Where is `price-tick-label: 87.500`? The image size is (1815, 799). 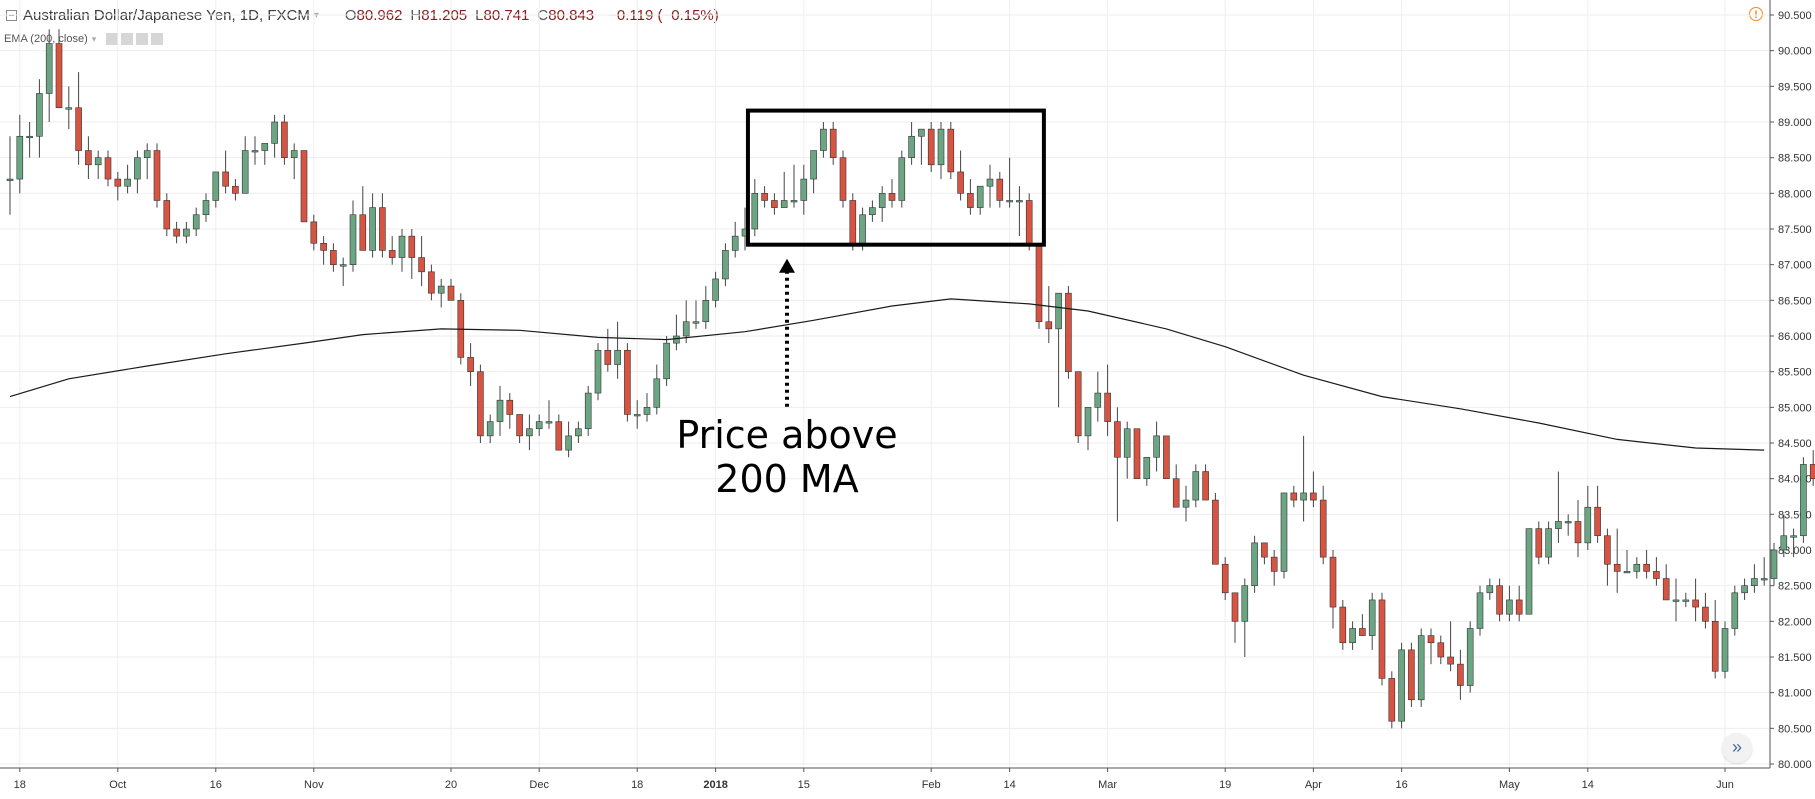
price-tick-label: 87.500 is located at coordinates (1795, 230).